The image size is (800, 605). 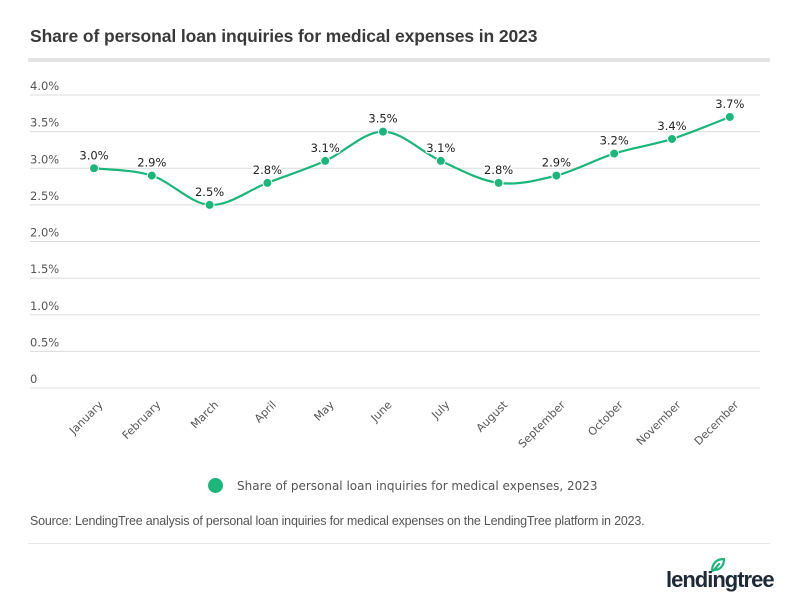 I want to click on x-tick-label: March, so click(x=204, y=414).